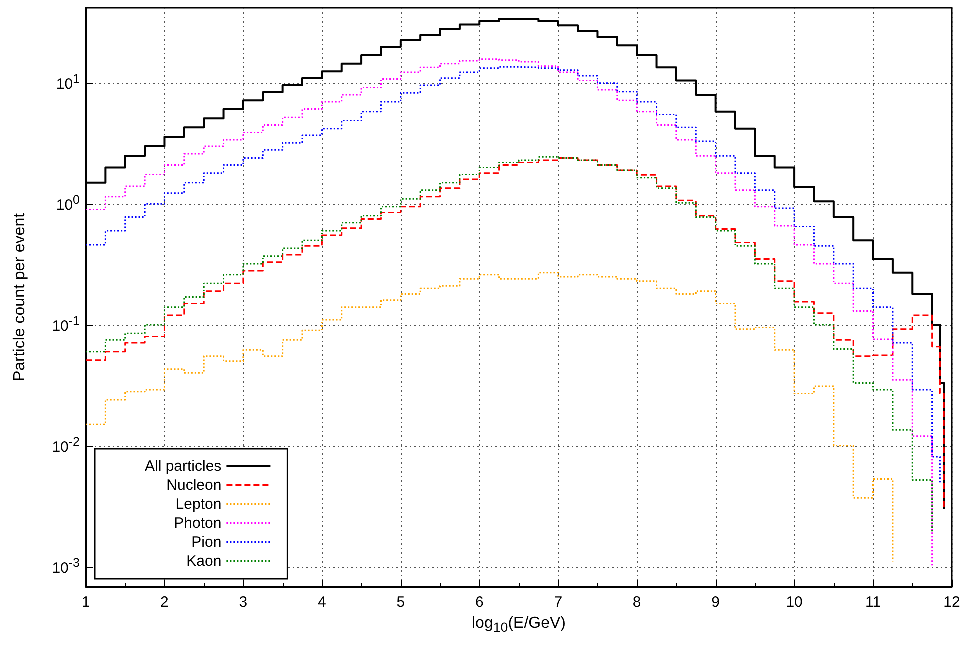 The height and width of the screenshot is (655, 968). I want to click on x-tick-label: 6, so click(479, 602).